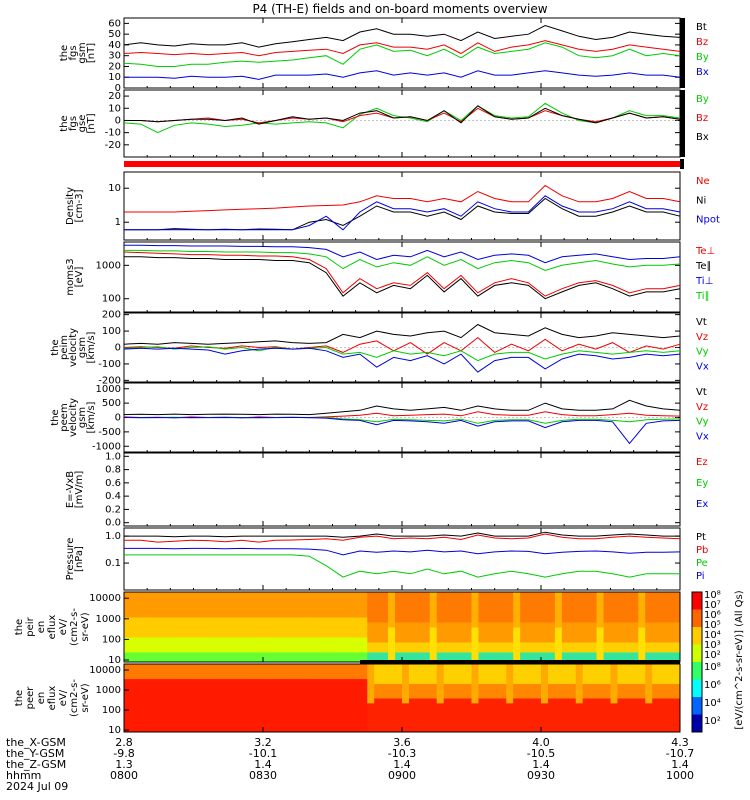  Describe the element at coordinates (82, 52) in the screenshot. I see `y-axis-label: gsm` at that location.